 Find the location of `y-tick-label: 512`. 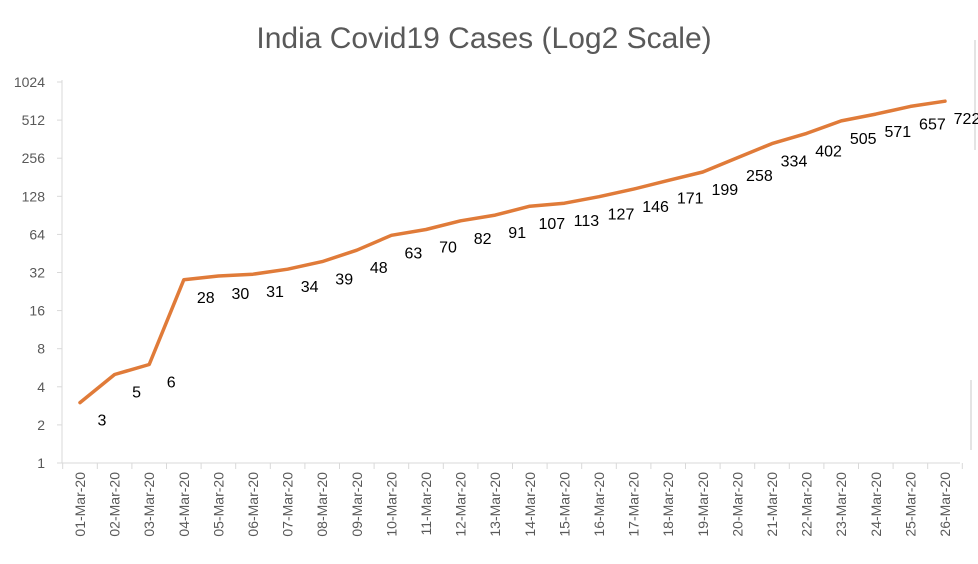

y-tick-label: 512 is located at coordinates (34, 120).